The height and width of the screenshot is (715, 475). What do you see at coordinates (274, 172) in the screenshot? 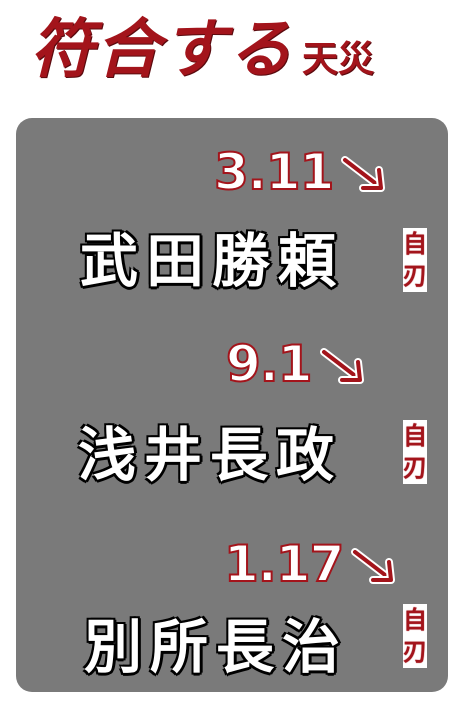
I see `date-label: 3.11` at bounding box center [274, 172].